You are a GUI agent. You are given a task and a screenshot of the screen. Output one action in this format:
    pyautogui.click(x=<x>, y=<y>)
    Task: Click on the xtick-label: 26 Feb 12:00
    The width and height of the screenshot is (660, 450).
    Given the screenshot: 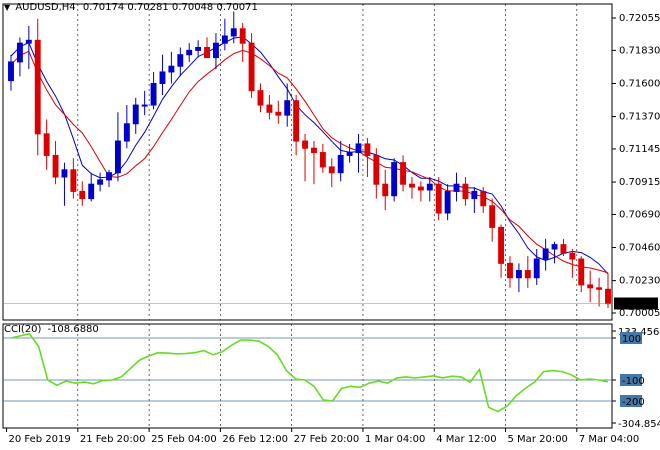 What is the action you would take?
    pyautogui.click(x=255, y=439)
    